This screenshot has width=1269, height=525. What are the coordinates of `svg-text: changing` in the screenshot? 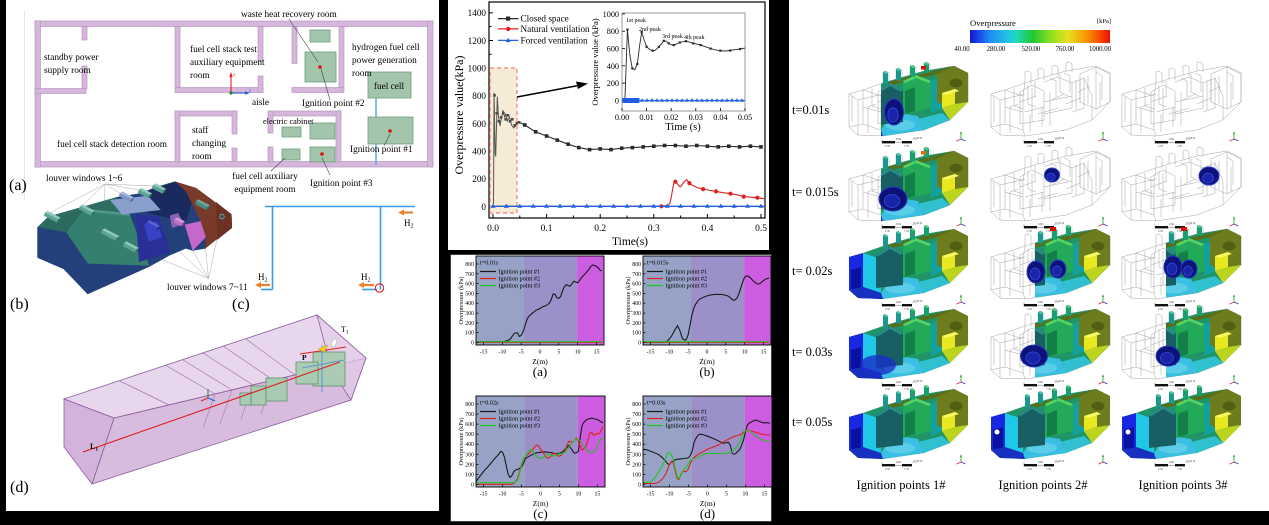 It's located at (209, 144).